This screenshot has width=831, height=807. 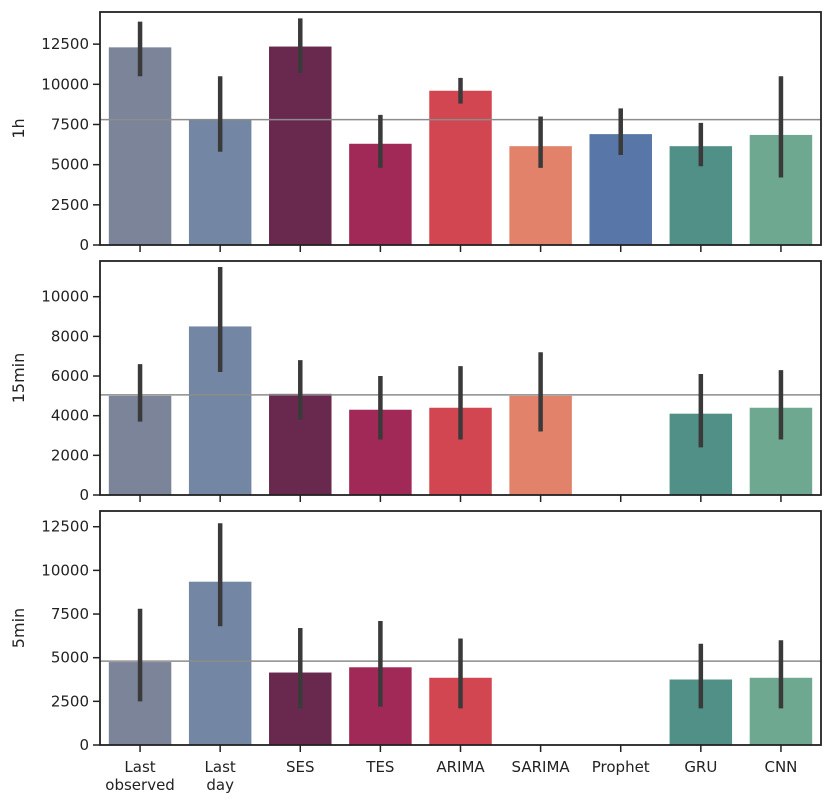 What do you see at coordinates (65, 297) in the screenshot?
I see `y-tick-label-15min-5: 10000` at bounding box center [65, 297].